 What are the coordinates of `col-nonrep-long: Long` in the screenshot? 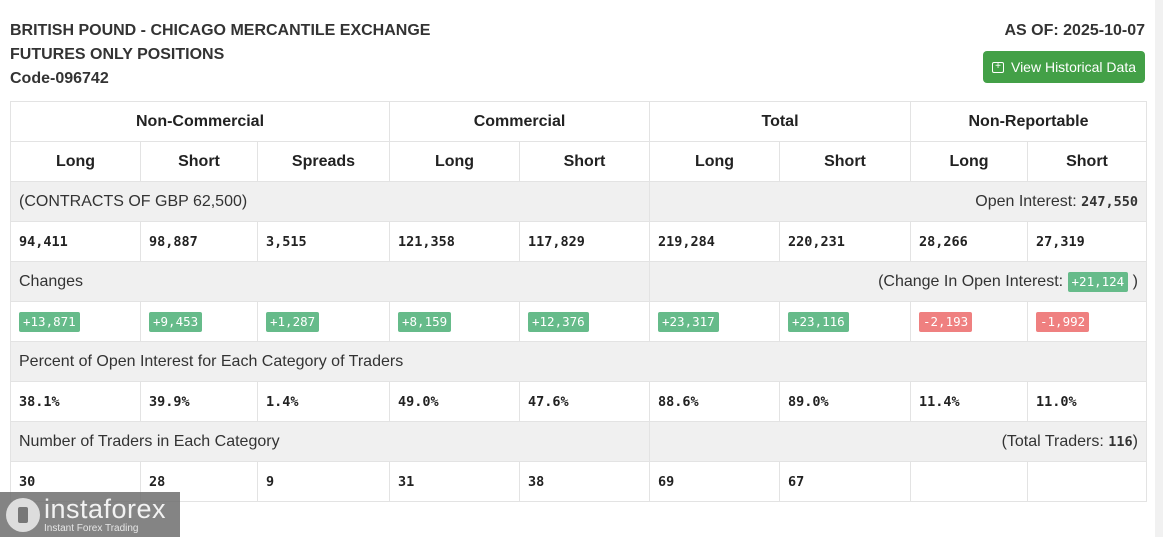 It's located at (969, 161).